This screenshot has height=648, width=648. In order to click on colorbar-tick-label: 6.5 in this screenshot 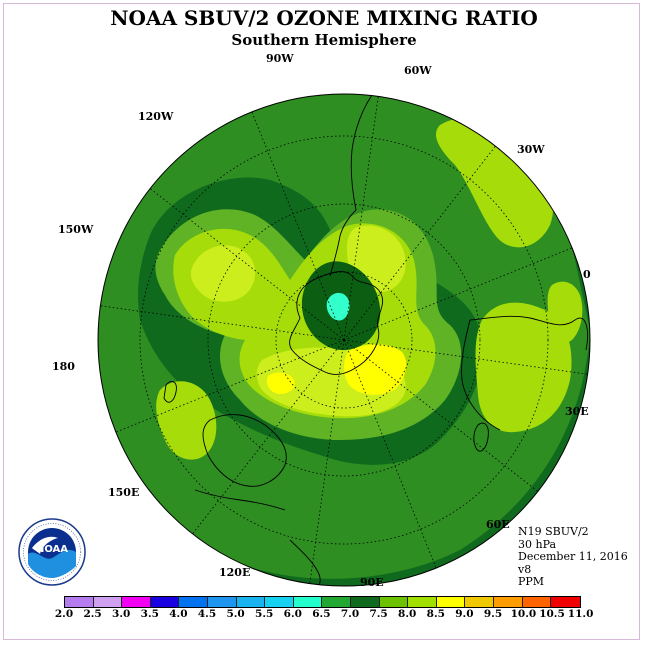, I will do `click(321, 614)`.